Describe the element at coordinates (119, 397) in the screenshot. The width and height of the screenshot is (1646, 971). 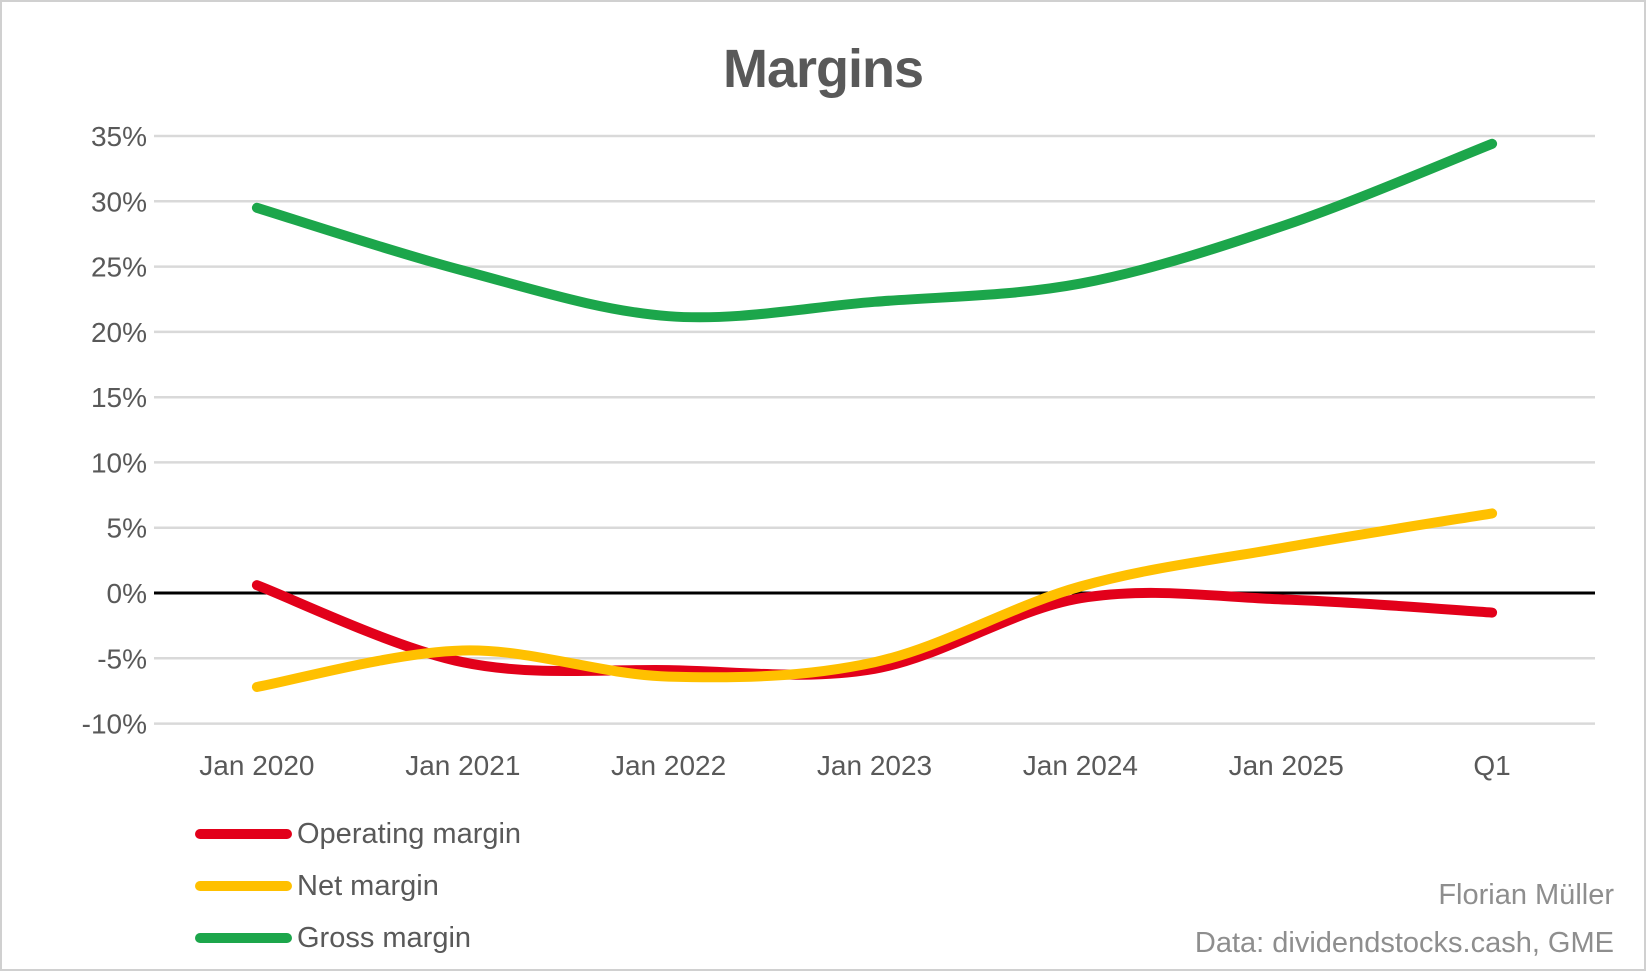
I see `y-axis-tick-label: 15%` at that location.